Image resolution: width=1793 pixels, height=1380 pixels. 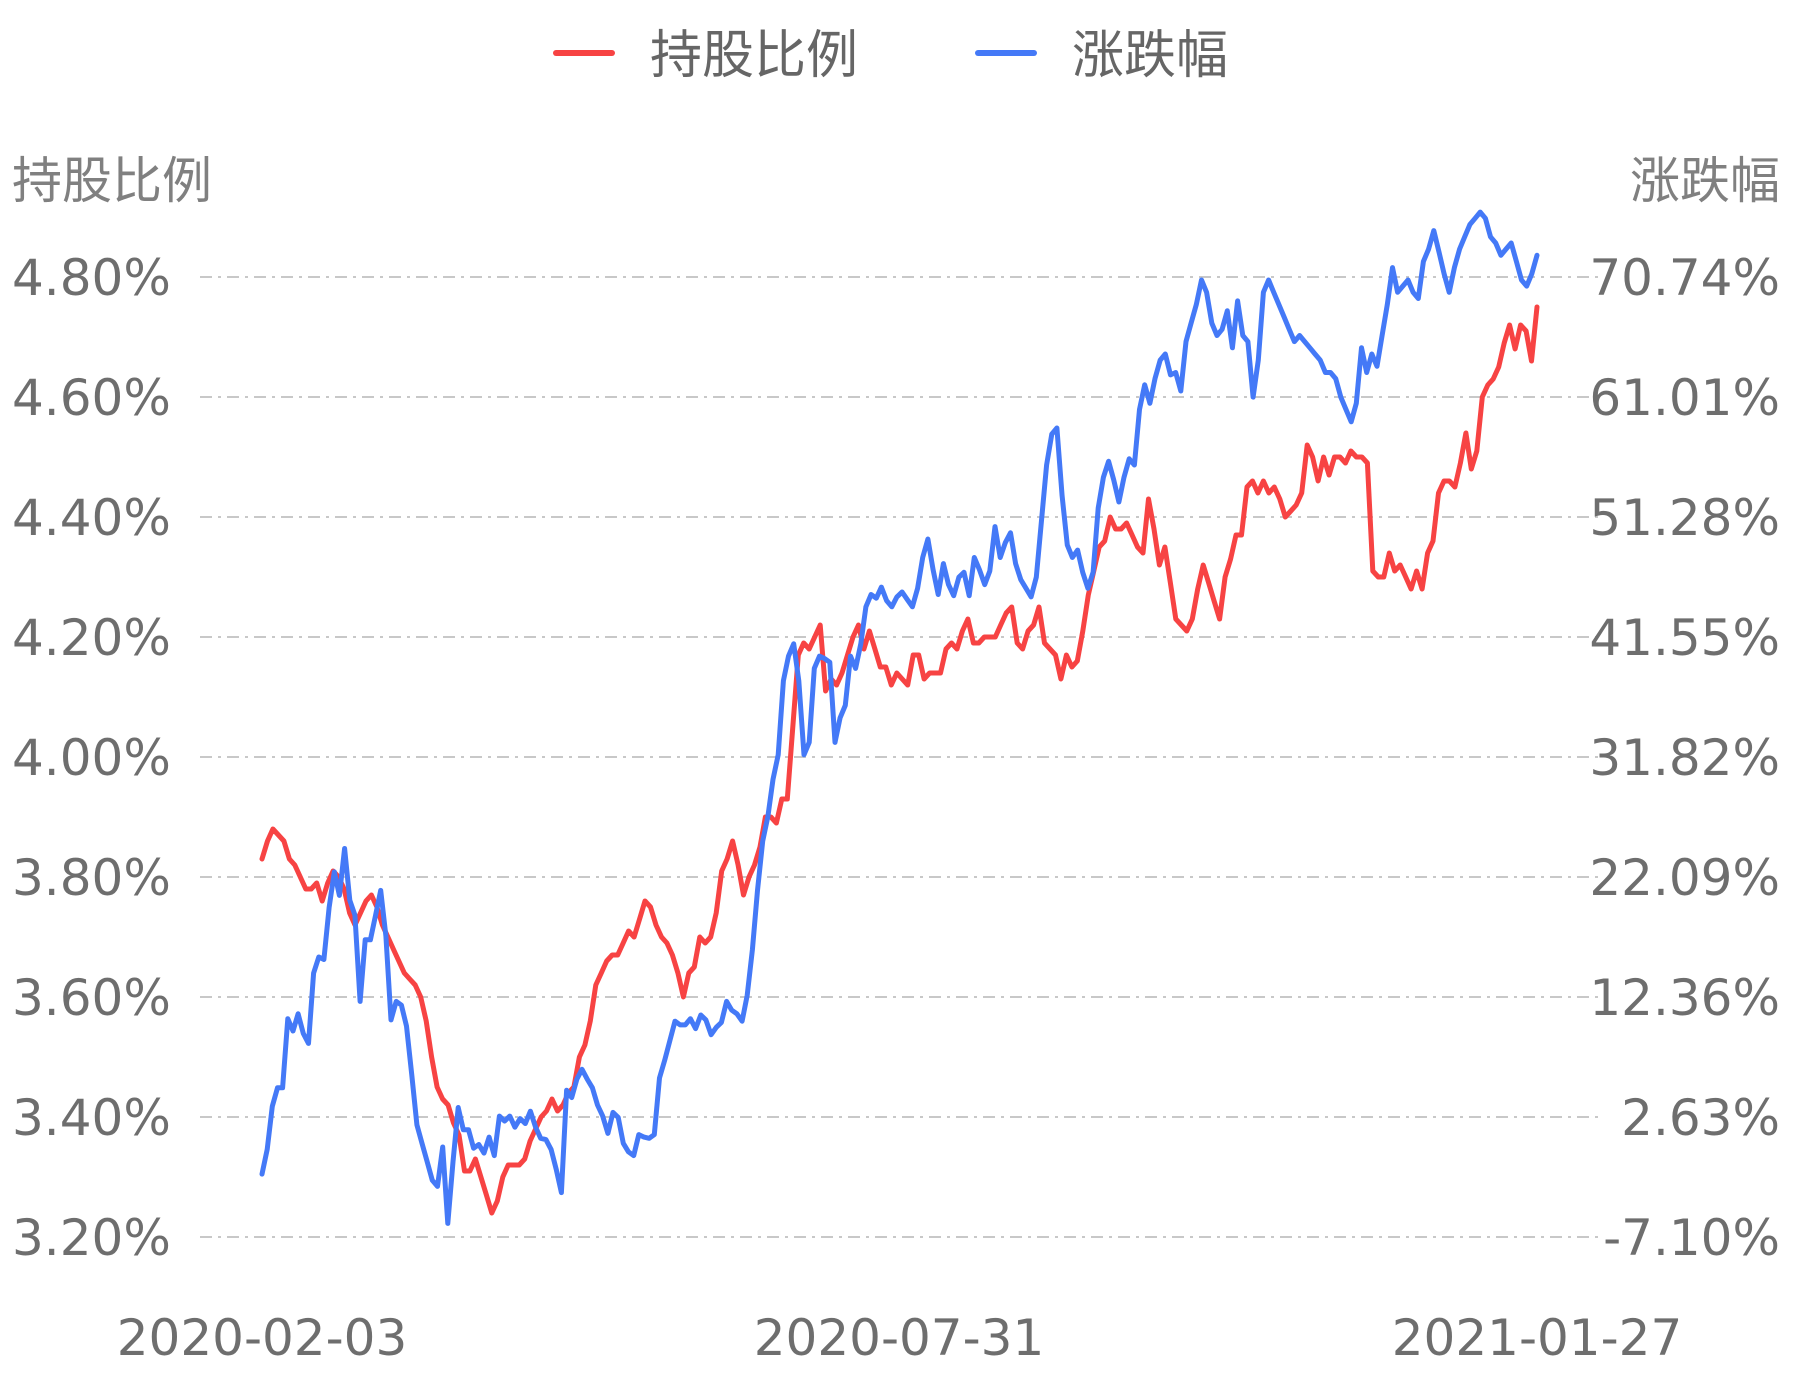 I want to click on x-tick-label: 2020-07-31, so click(x=899, y=1338).